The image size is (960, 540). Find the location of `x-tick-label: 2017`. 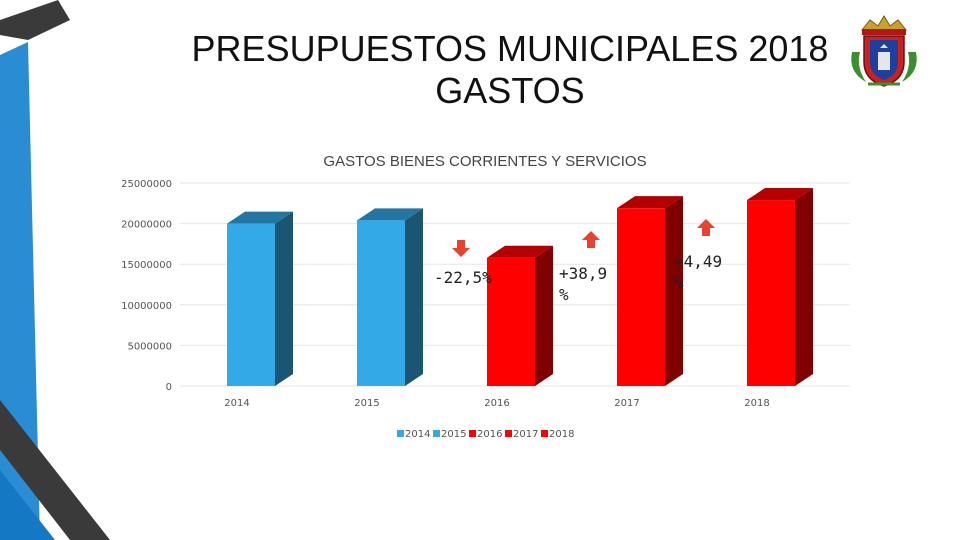

x-tick-label: 2017 is located at coordinates (626, 403).